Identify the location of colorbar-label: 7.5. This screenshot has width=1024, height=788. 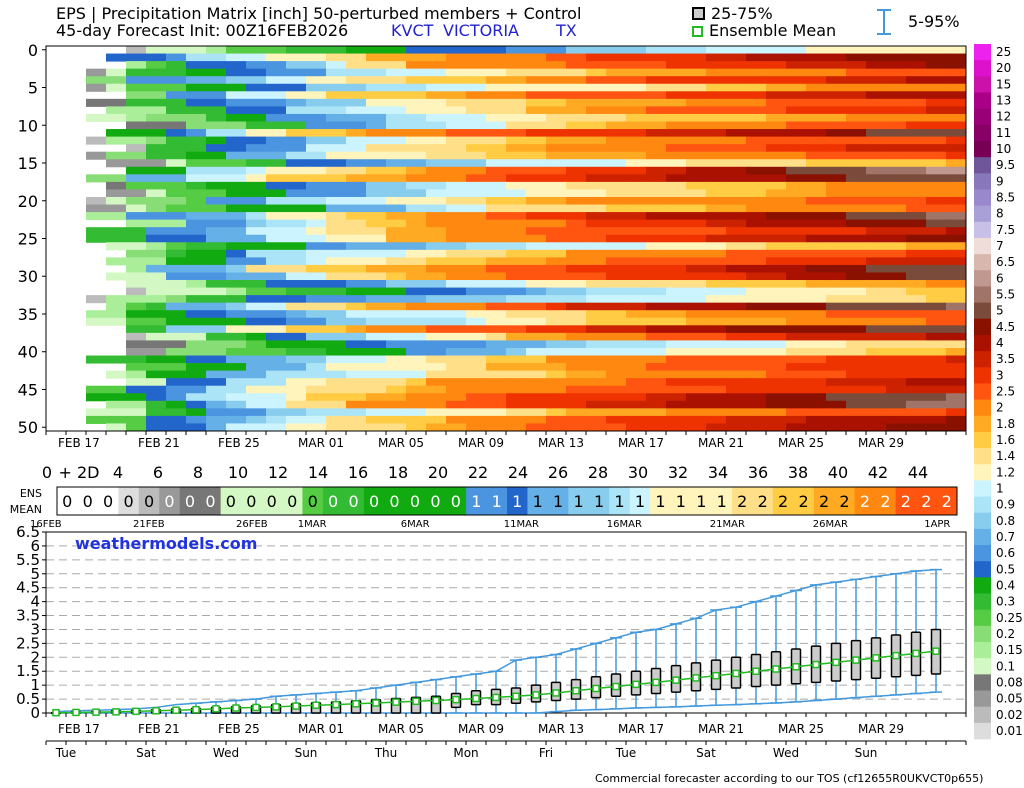
(1005, 230).